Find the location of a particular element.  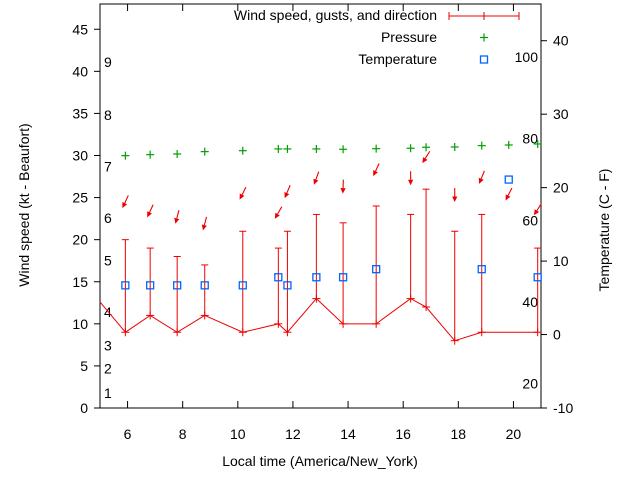

fahrenheit-inside-label: 20 is located at coordinates (530, 384).